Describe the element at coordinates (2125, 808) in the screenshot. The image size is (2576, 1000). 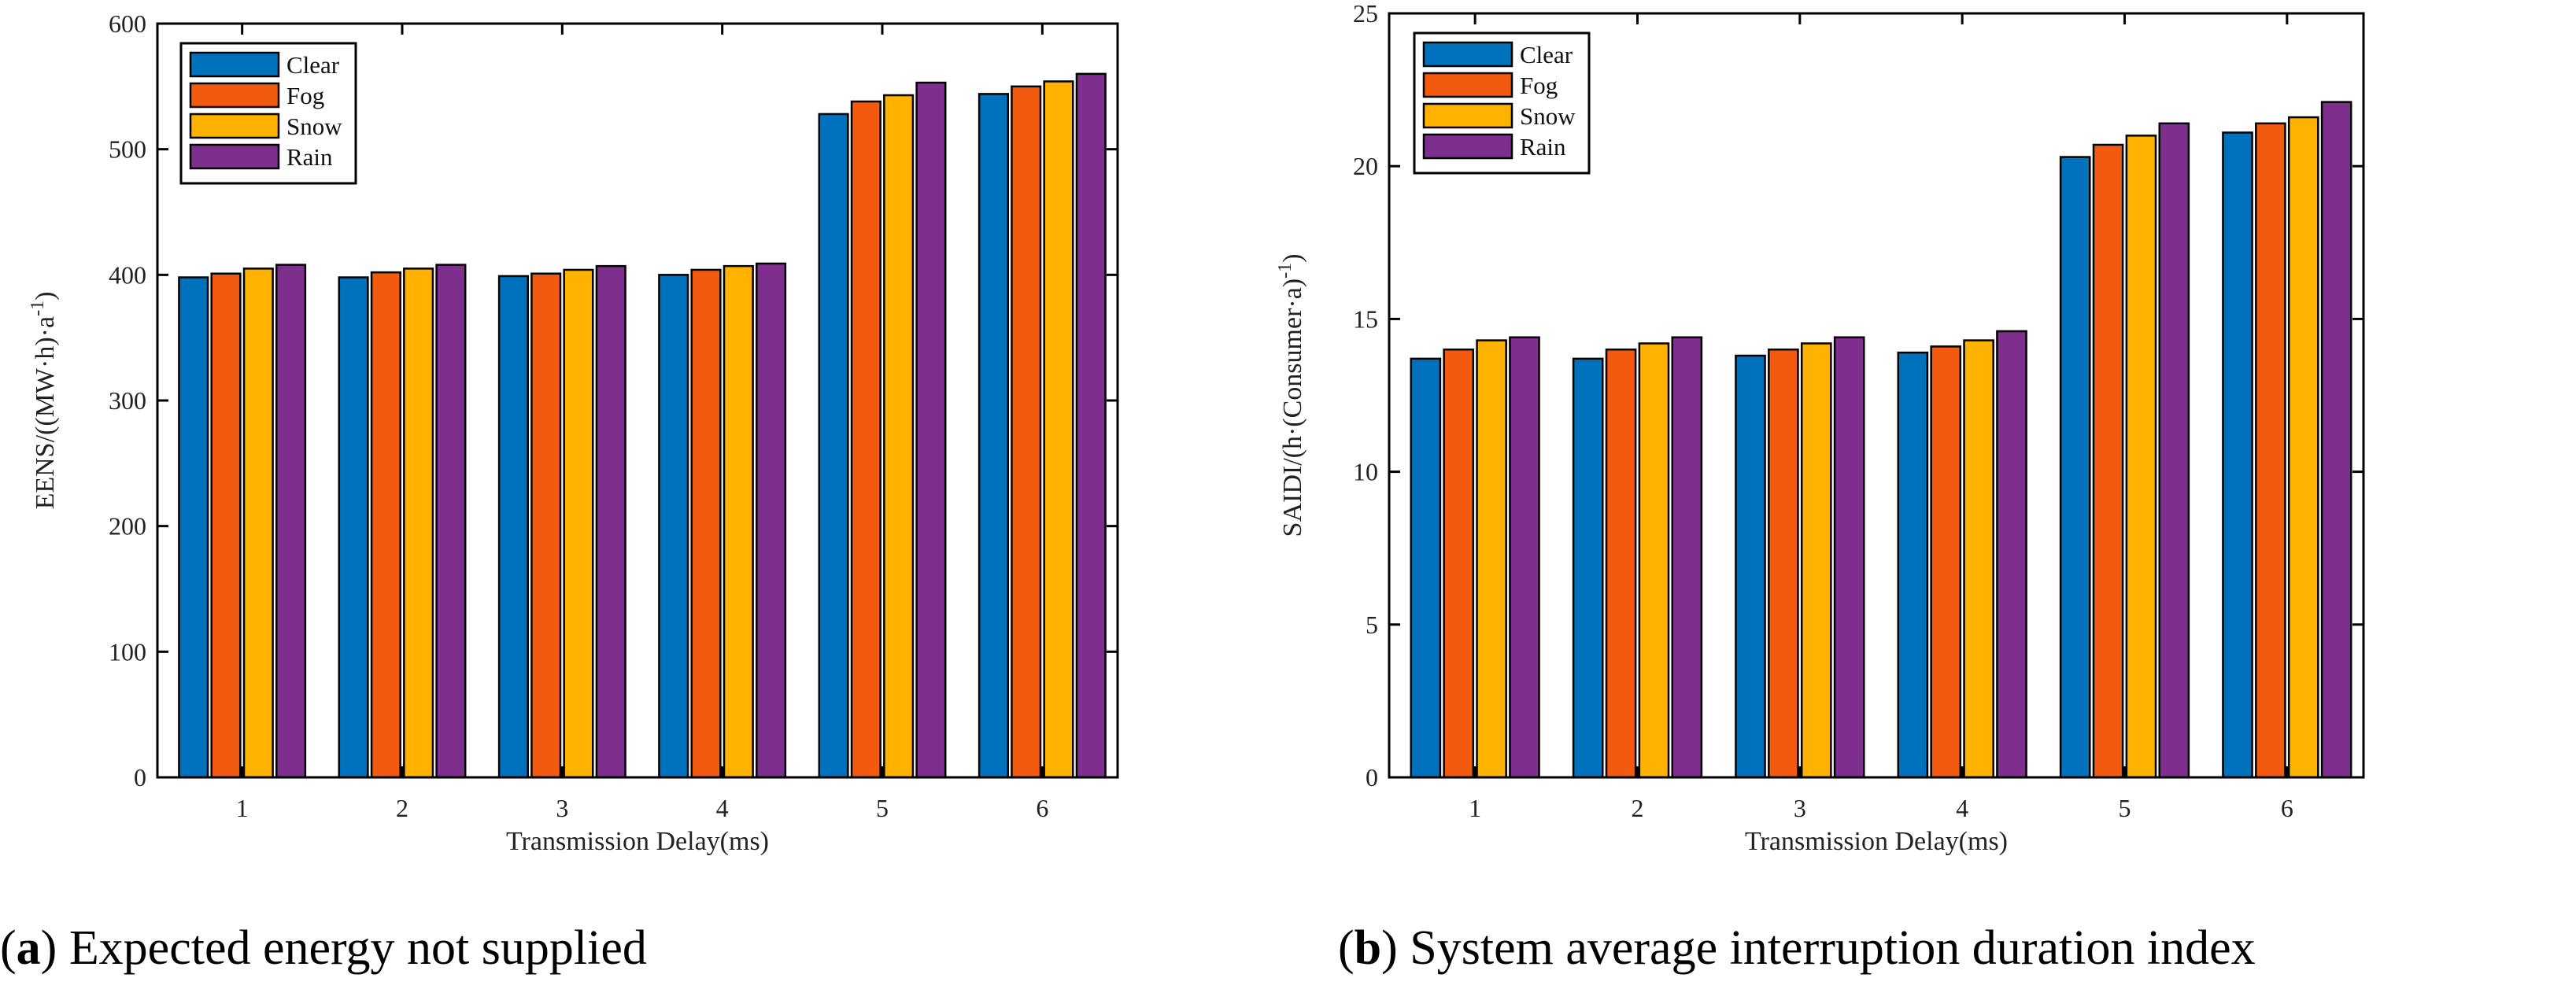
I see `x-tick-label: 5` at that location.